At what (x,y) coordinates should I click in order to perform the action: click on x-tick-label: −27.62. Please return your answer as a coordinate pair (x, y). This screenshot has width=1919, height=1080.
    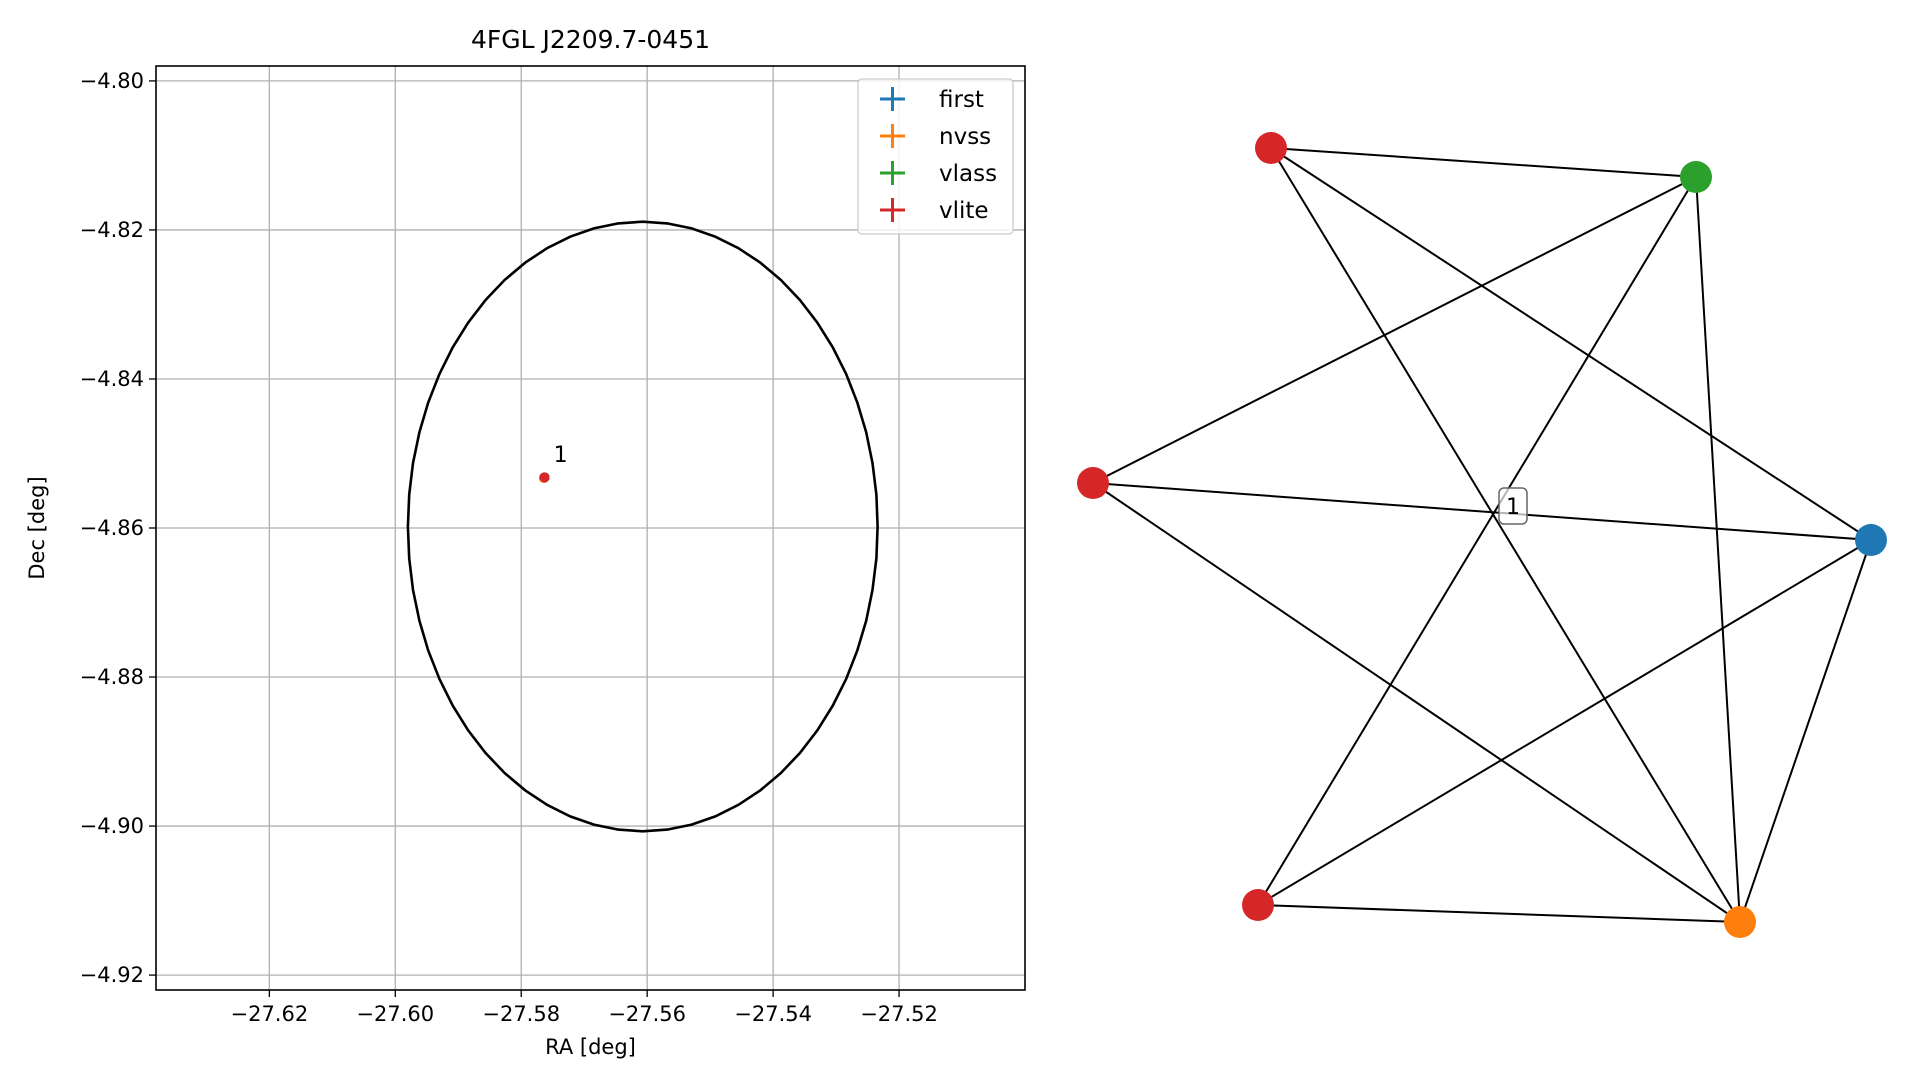
    Looking at the image, I should click on (269, 1014).